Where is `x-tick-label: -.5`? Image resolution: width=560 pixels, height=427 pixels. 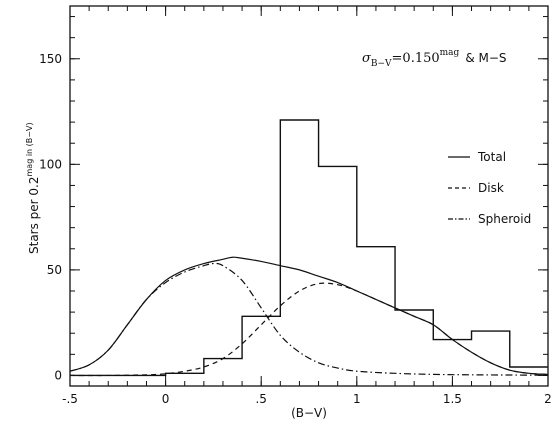 x-tick-label: -.5 is located at coordinates (70, 399).